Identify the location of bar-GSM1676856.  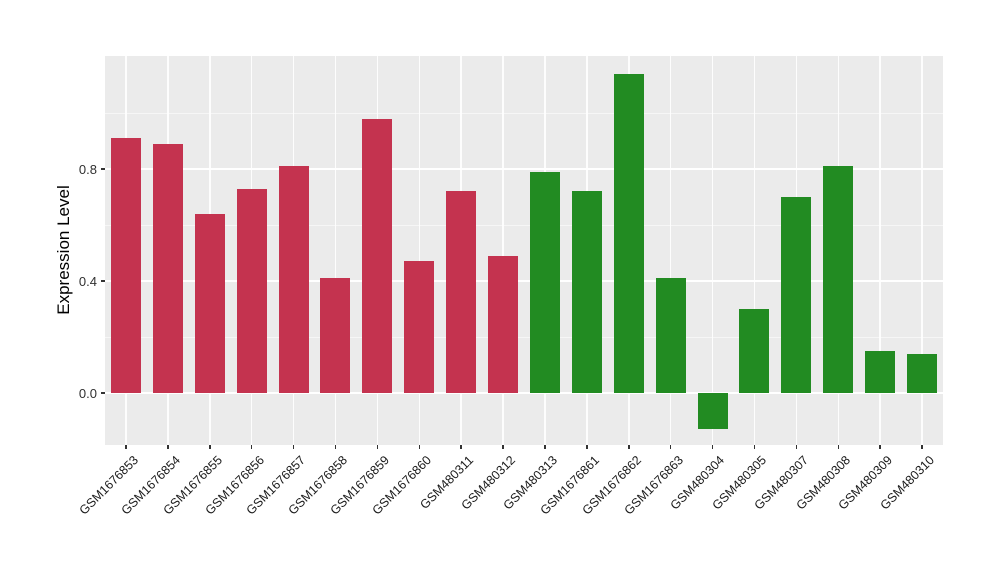
(251, 290).